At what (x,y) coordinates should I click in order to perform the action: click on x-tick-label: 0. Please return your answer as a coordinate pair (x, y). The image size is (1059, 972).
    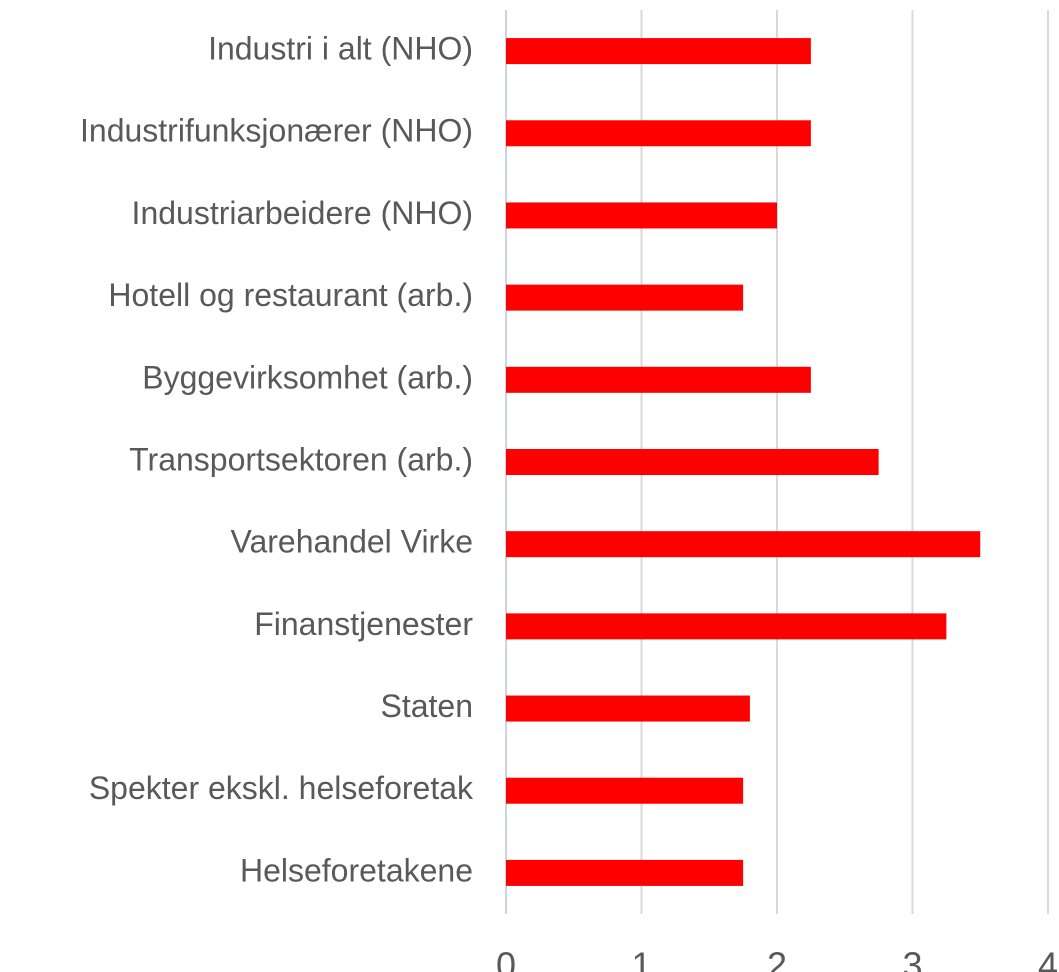
    Looking at the image, I should click on (506, 958).